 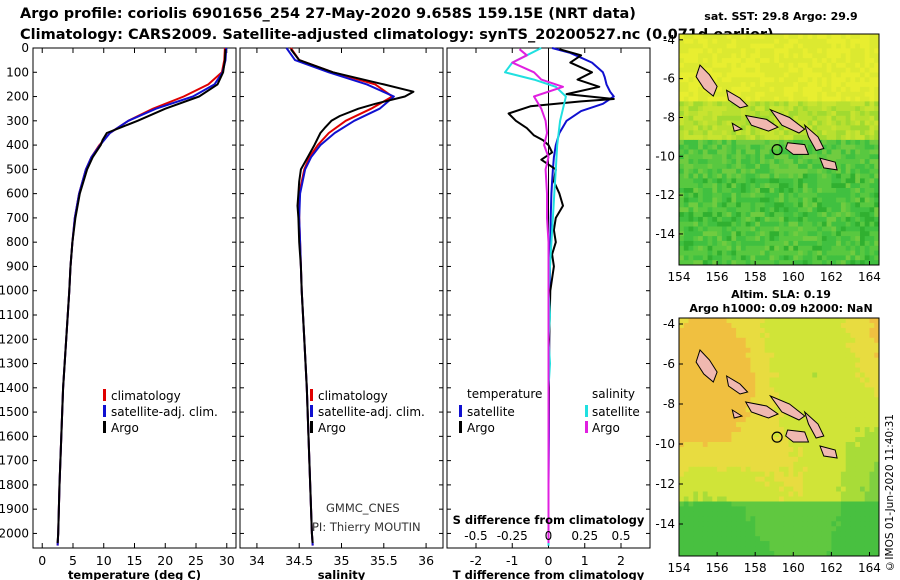 What do you see at coordinates (665, 444) in the screenshot?
I see `map-y-tick-label: -10` at bounding box center [665, 444].